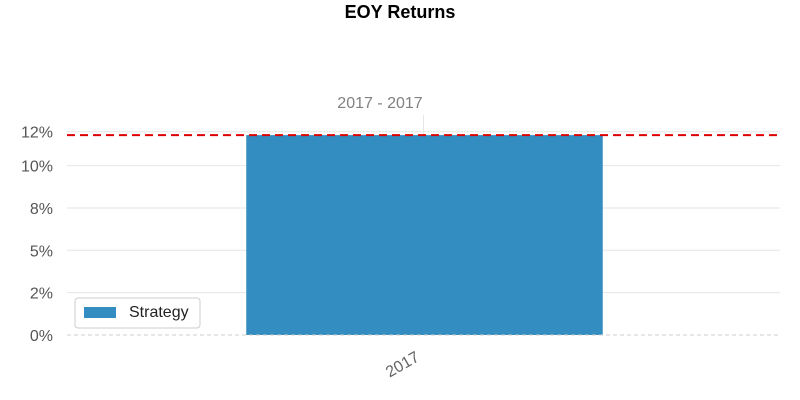  I want to click on legend-box, so click(137, 313).